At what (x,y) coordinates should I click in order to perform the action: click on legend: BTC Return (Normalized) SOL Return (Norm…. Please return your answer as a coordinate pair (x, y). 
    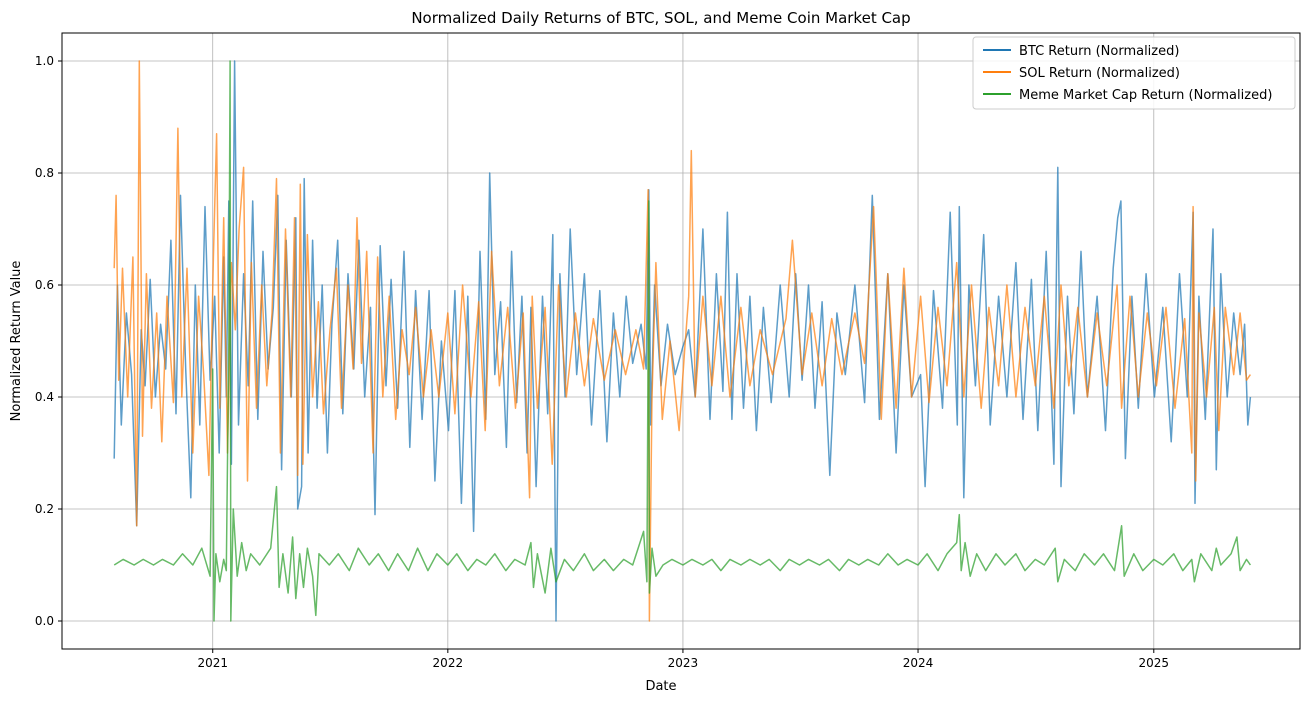
    Looking at the image, I should click on (1134, 73).